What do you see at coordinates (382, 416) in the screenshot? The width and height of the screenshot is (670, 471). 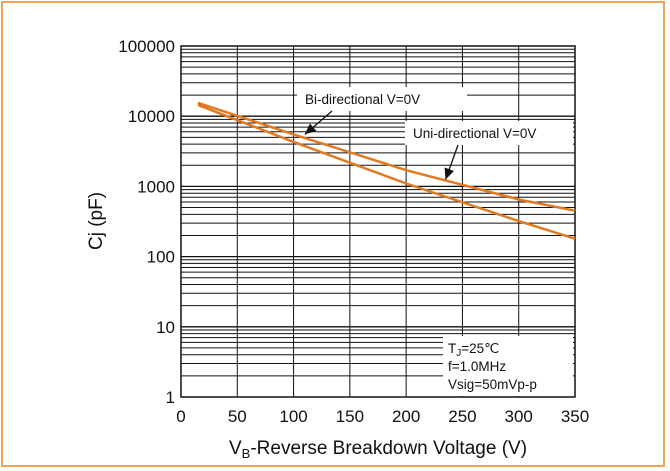 I see `x-tick-labels: 0 50 100 150 200 250 300 350` at bounding box center [382, 416].